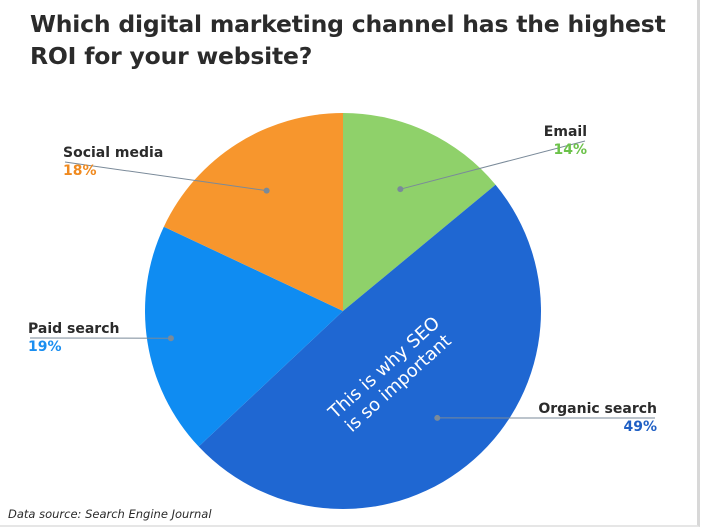  Describe the element at coordinates (244, 336) in the screenshot. I see `pie-slice-paid-search` at that location.